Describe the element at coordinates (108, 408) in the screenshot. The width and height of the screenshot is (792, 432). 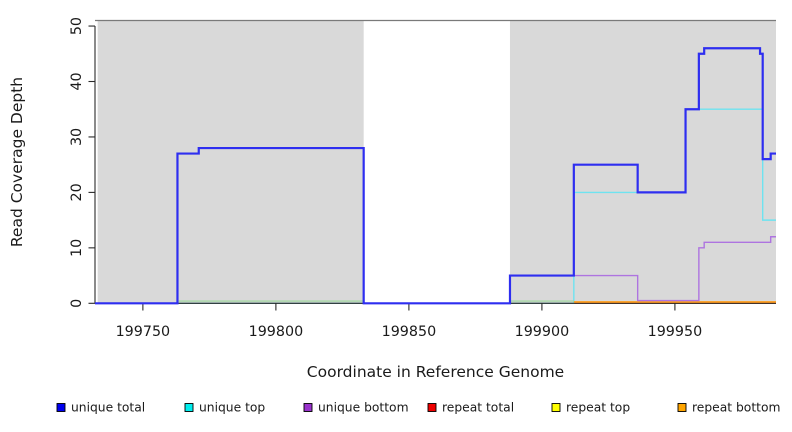
I see `legend-label-unique-total: unique total` at that location.